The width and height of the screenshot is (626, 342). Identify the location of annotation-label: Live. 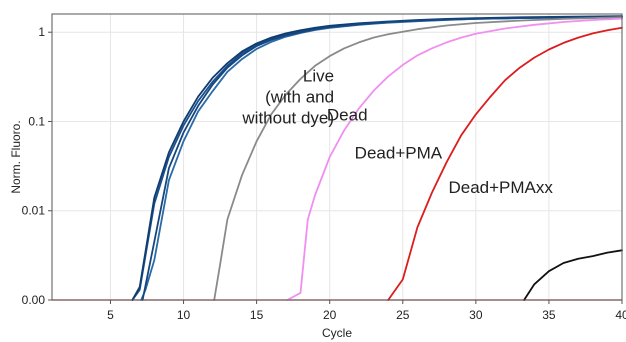
(318, 76).